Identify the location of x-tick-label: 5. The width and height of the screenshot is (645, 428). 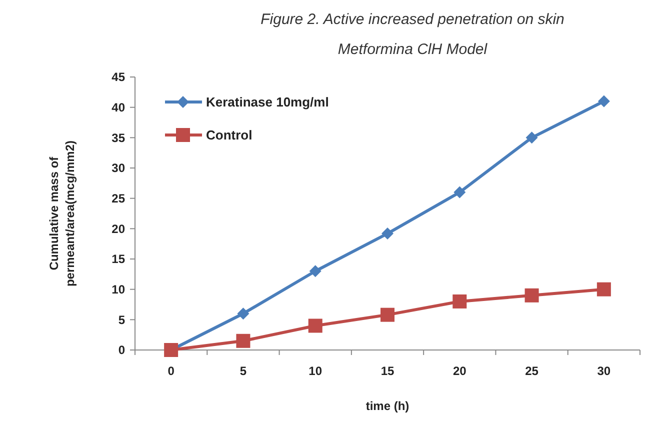
(243, 371).